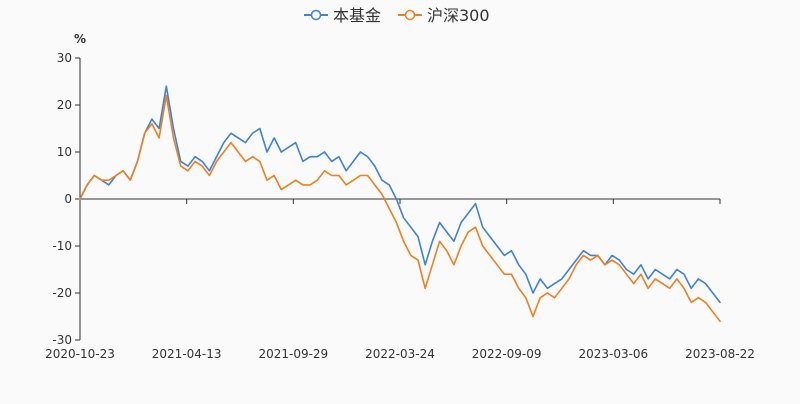  What do you see at coordinates (62, 246) in the screenshot?
I see `y-tick-label: -10` at bounding box center [62, 246].